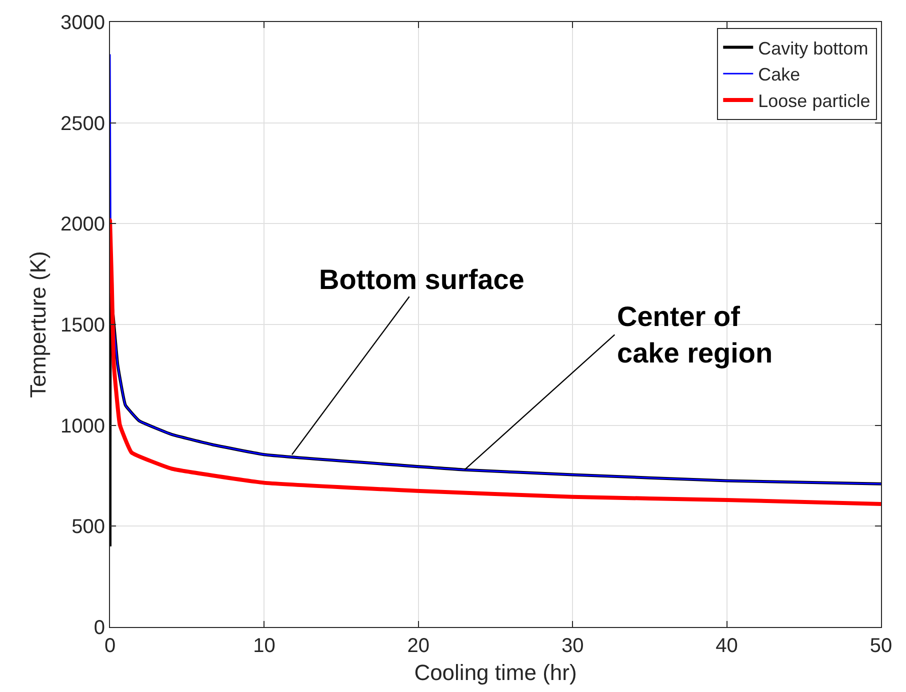  Describe the element at coordinates (82, 123) in the screenshot. I see `y-tick-label: 2500` at that location.